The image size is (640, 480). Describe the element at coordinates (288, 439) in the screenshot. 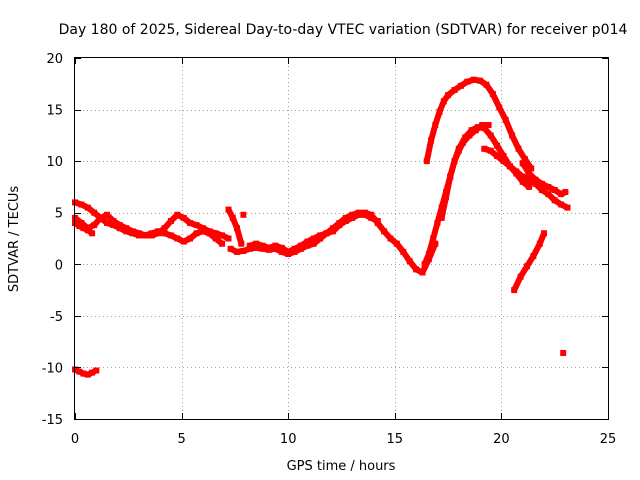

I see `x-tick-label: 10` at that location.